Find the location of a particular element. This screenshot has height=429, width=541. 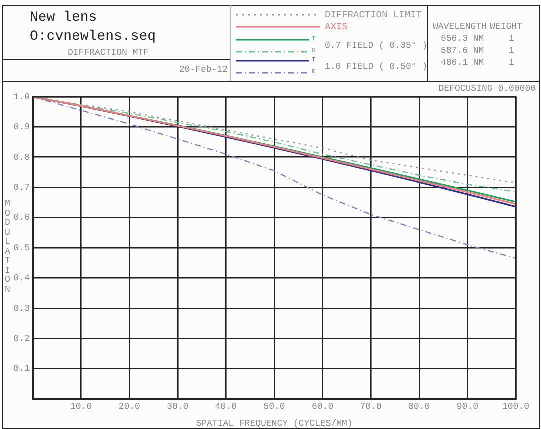

text: 20-Feb-12 is located at coordinates (203, 70).